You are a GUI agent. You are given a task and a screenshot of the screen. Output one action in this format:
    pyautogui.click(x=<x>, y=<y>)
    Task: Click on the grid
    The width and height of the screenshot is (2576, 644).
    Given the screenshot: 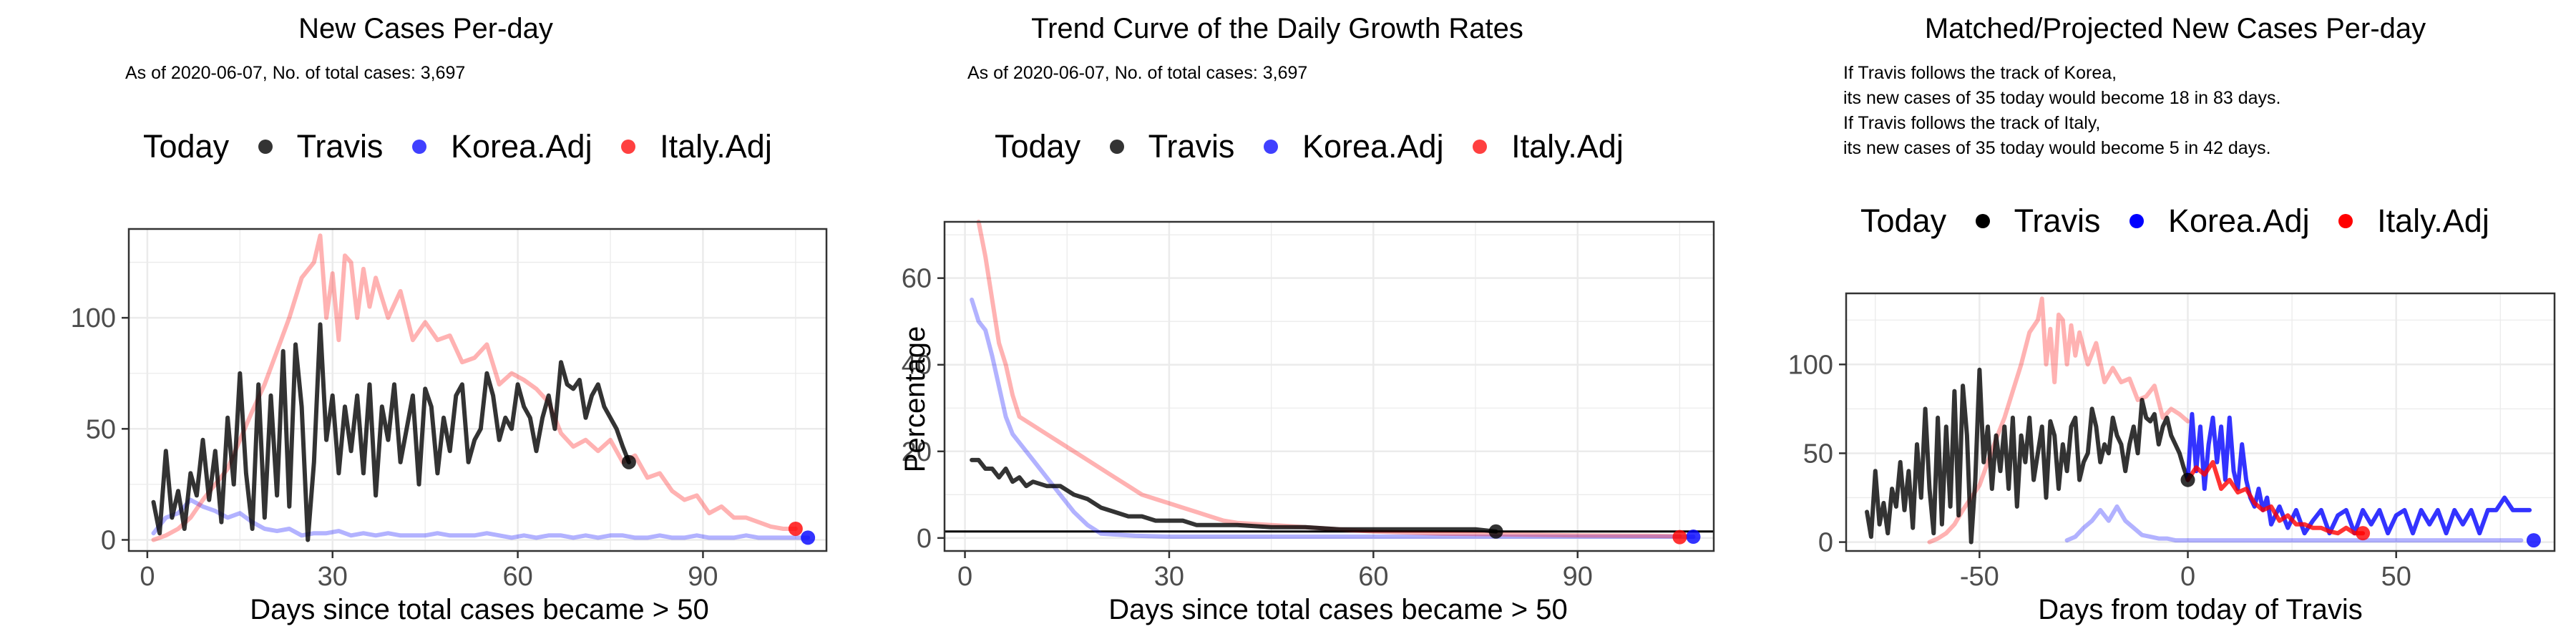 What is the action you would take?
    pyautogui.click(x=478, y=390)
    